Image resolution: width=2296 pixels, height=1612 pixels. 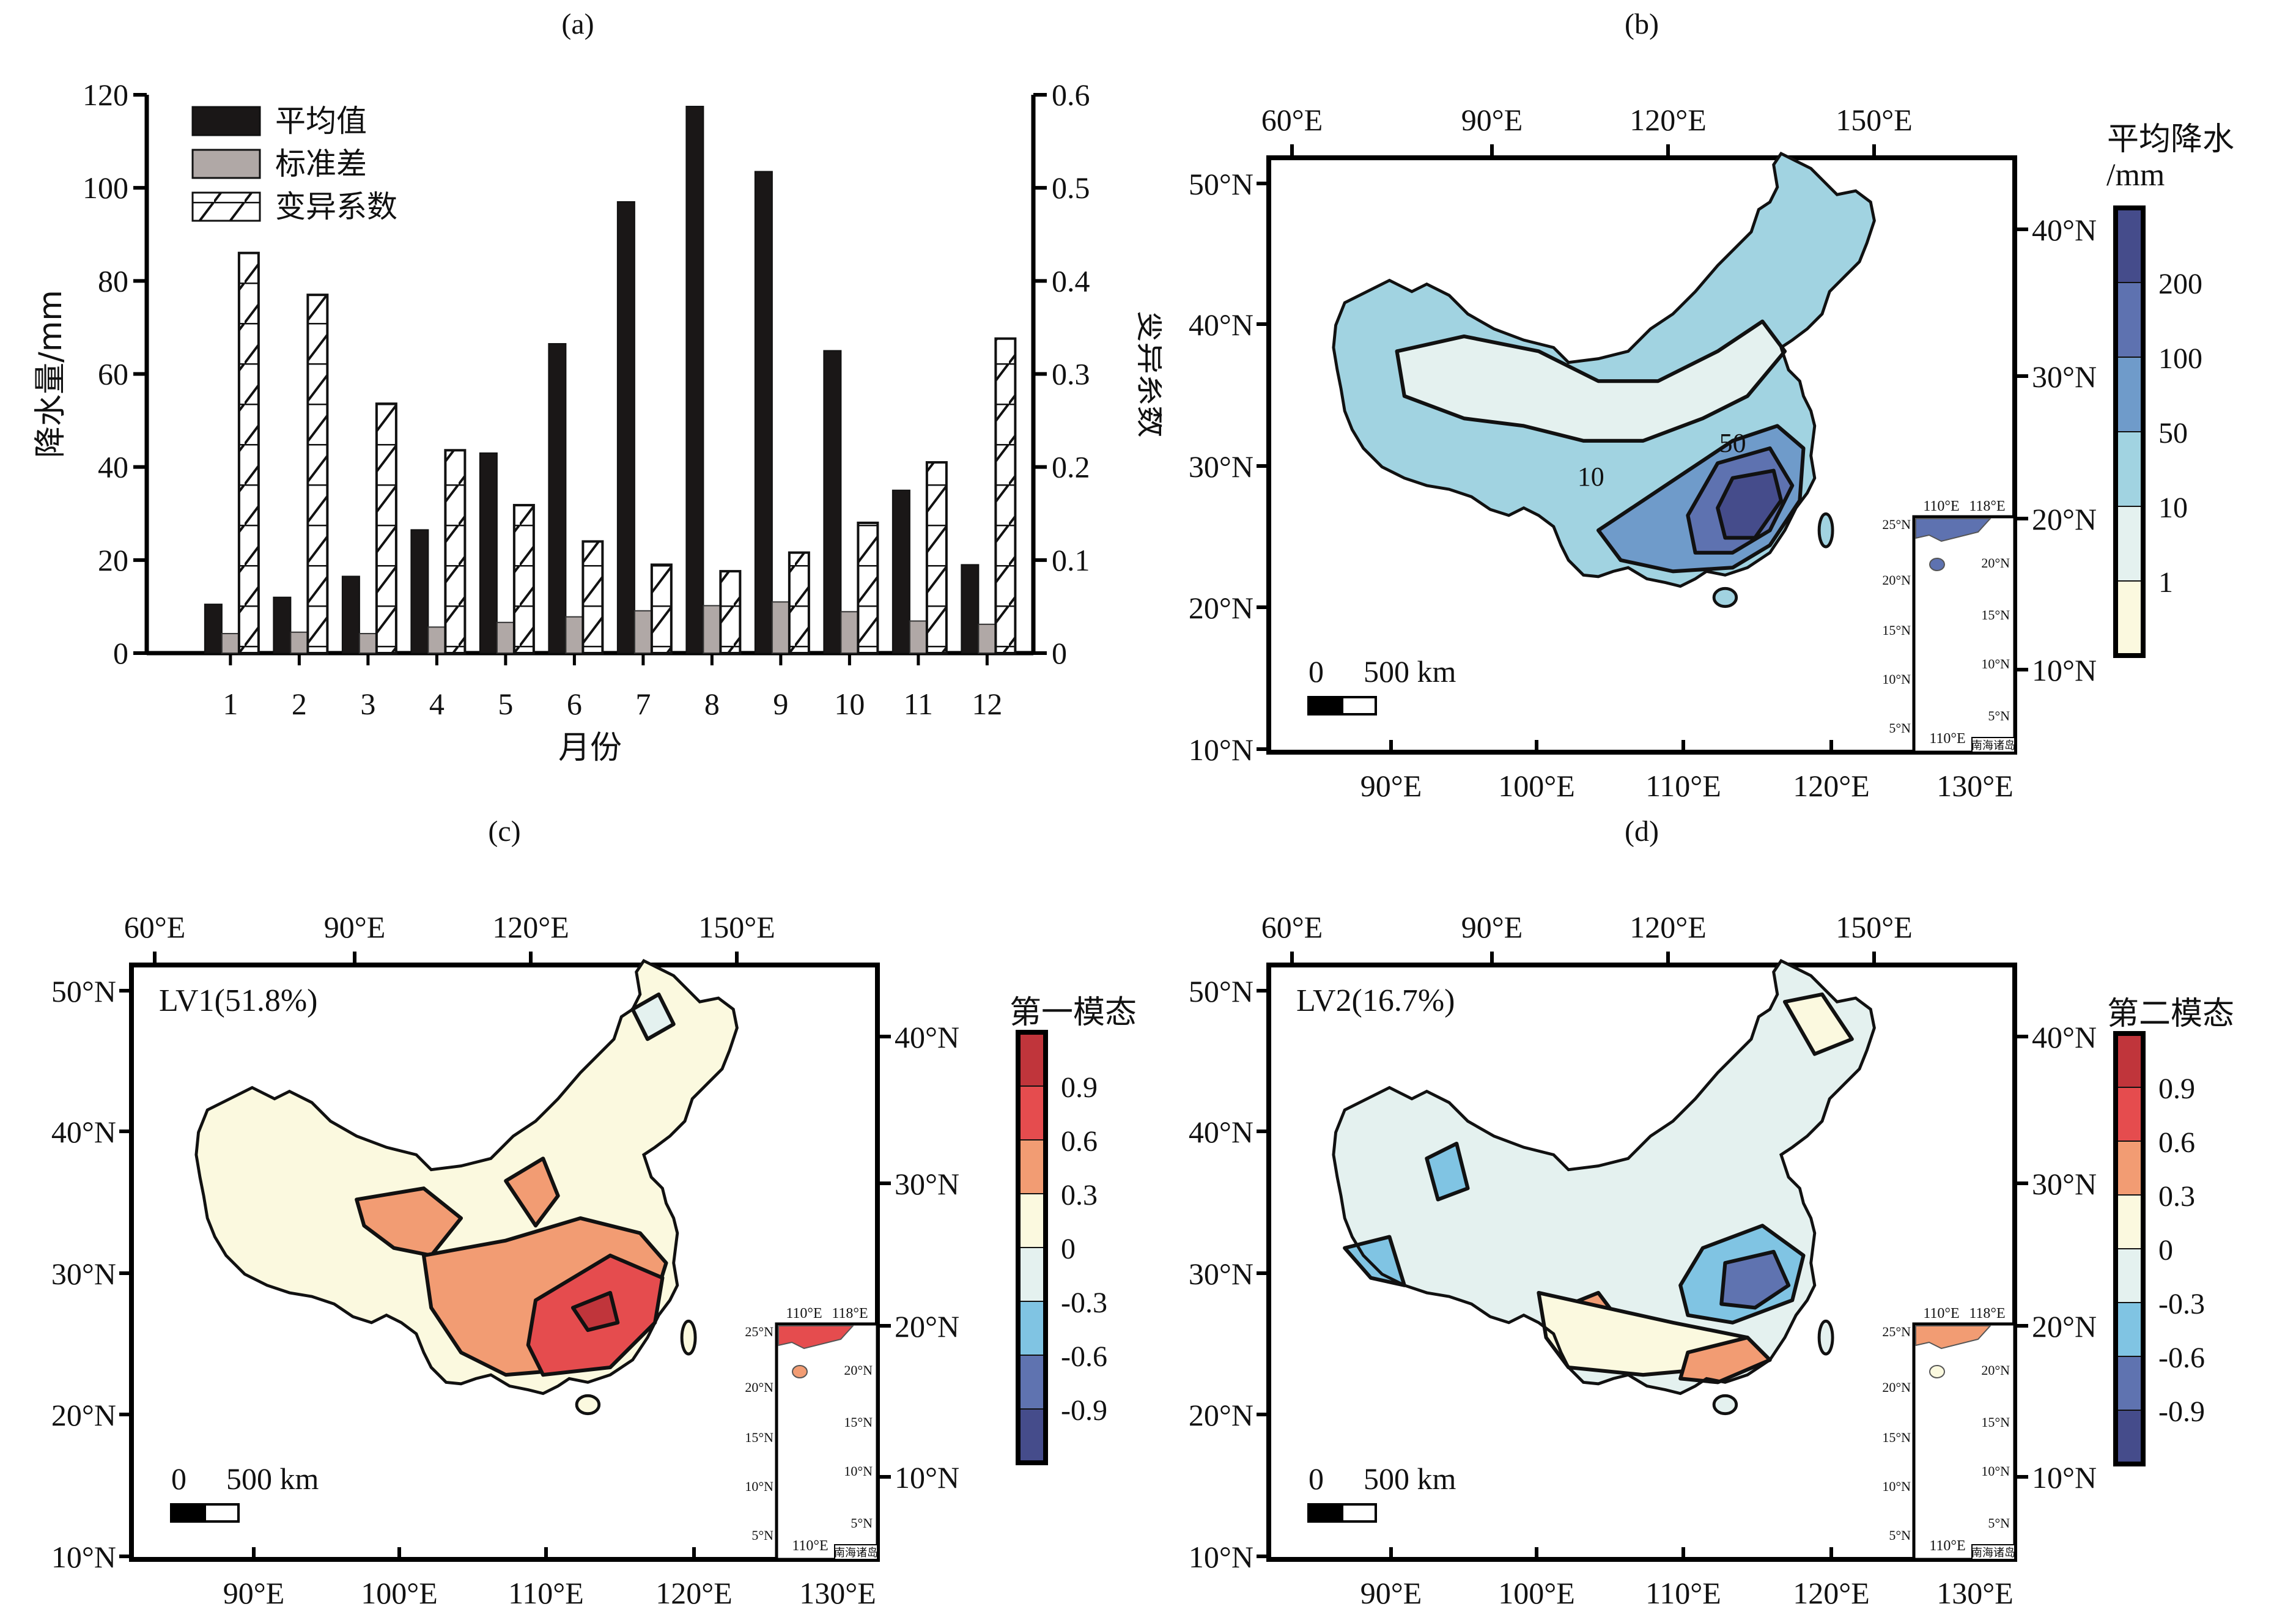 What do you see at coordinates (113, 560) in the screenshot?
I see `y-tick-label: 20` at bounding box center [113, 560].